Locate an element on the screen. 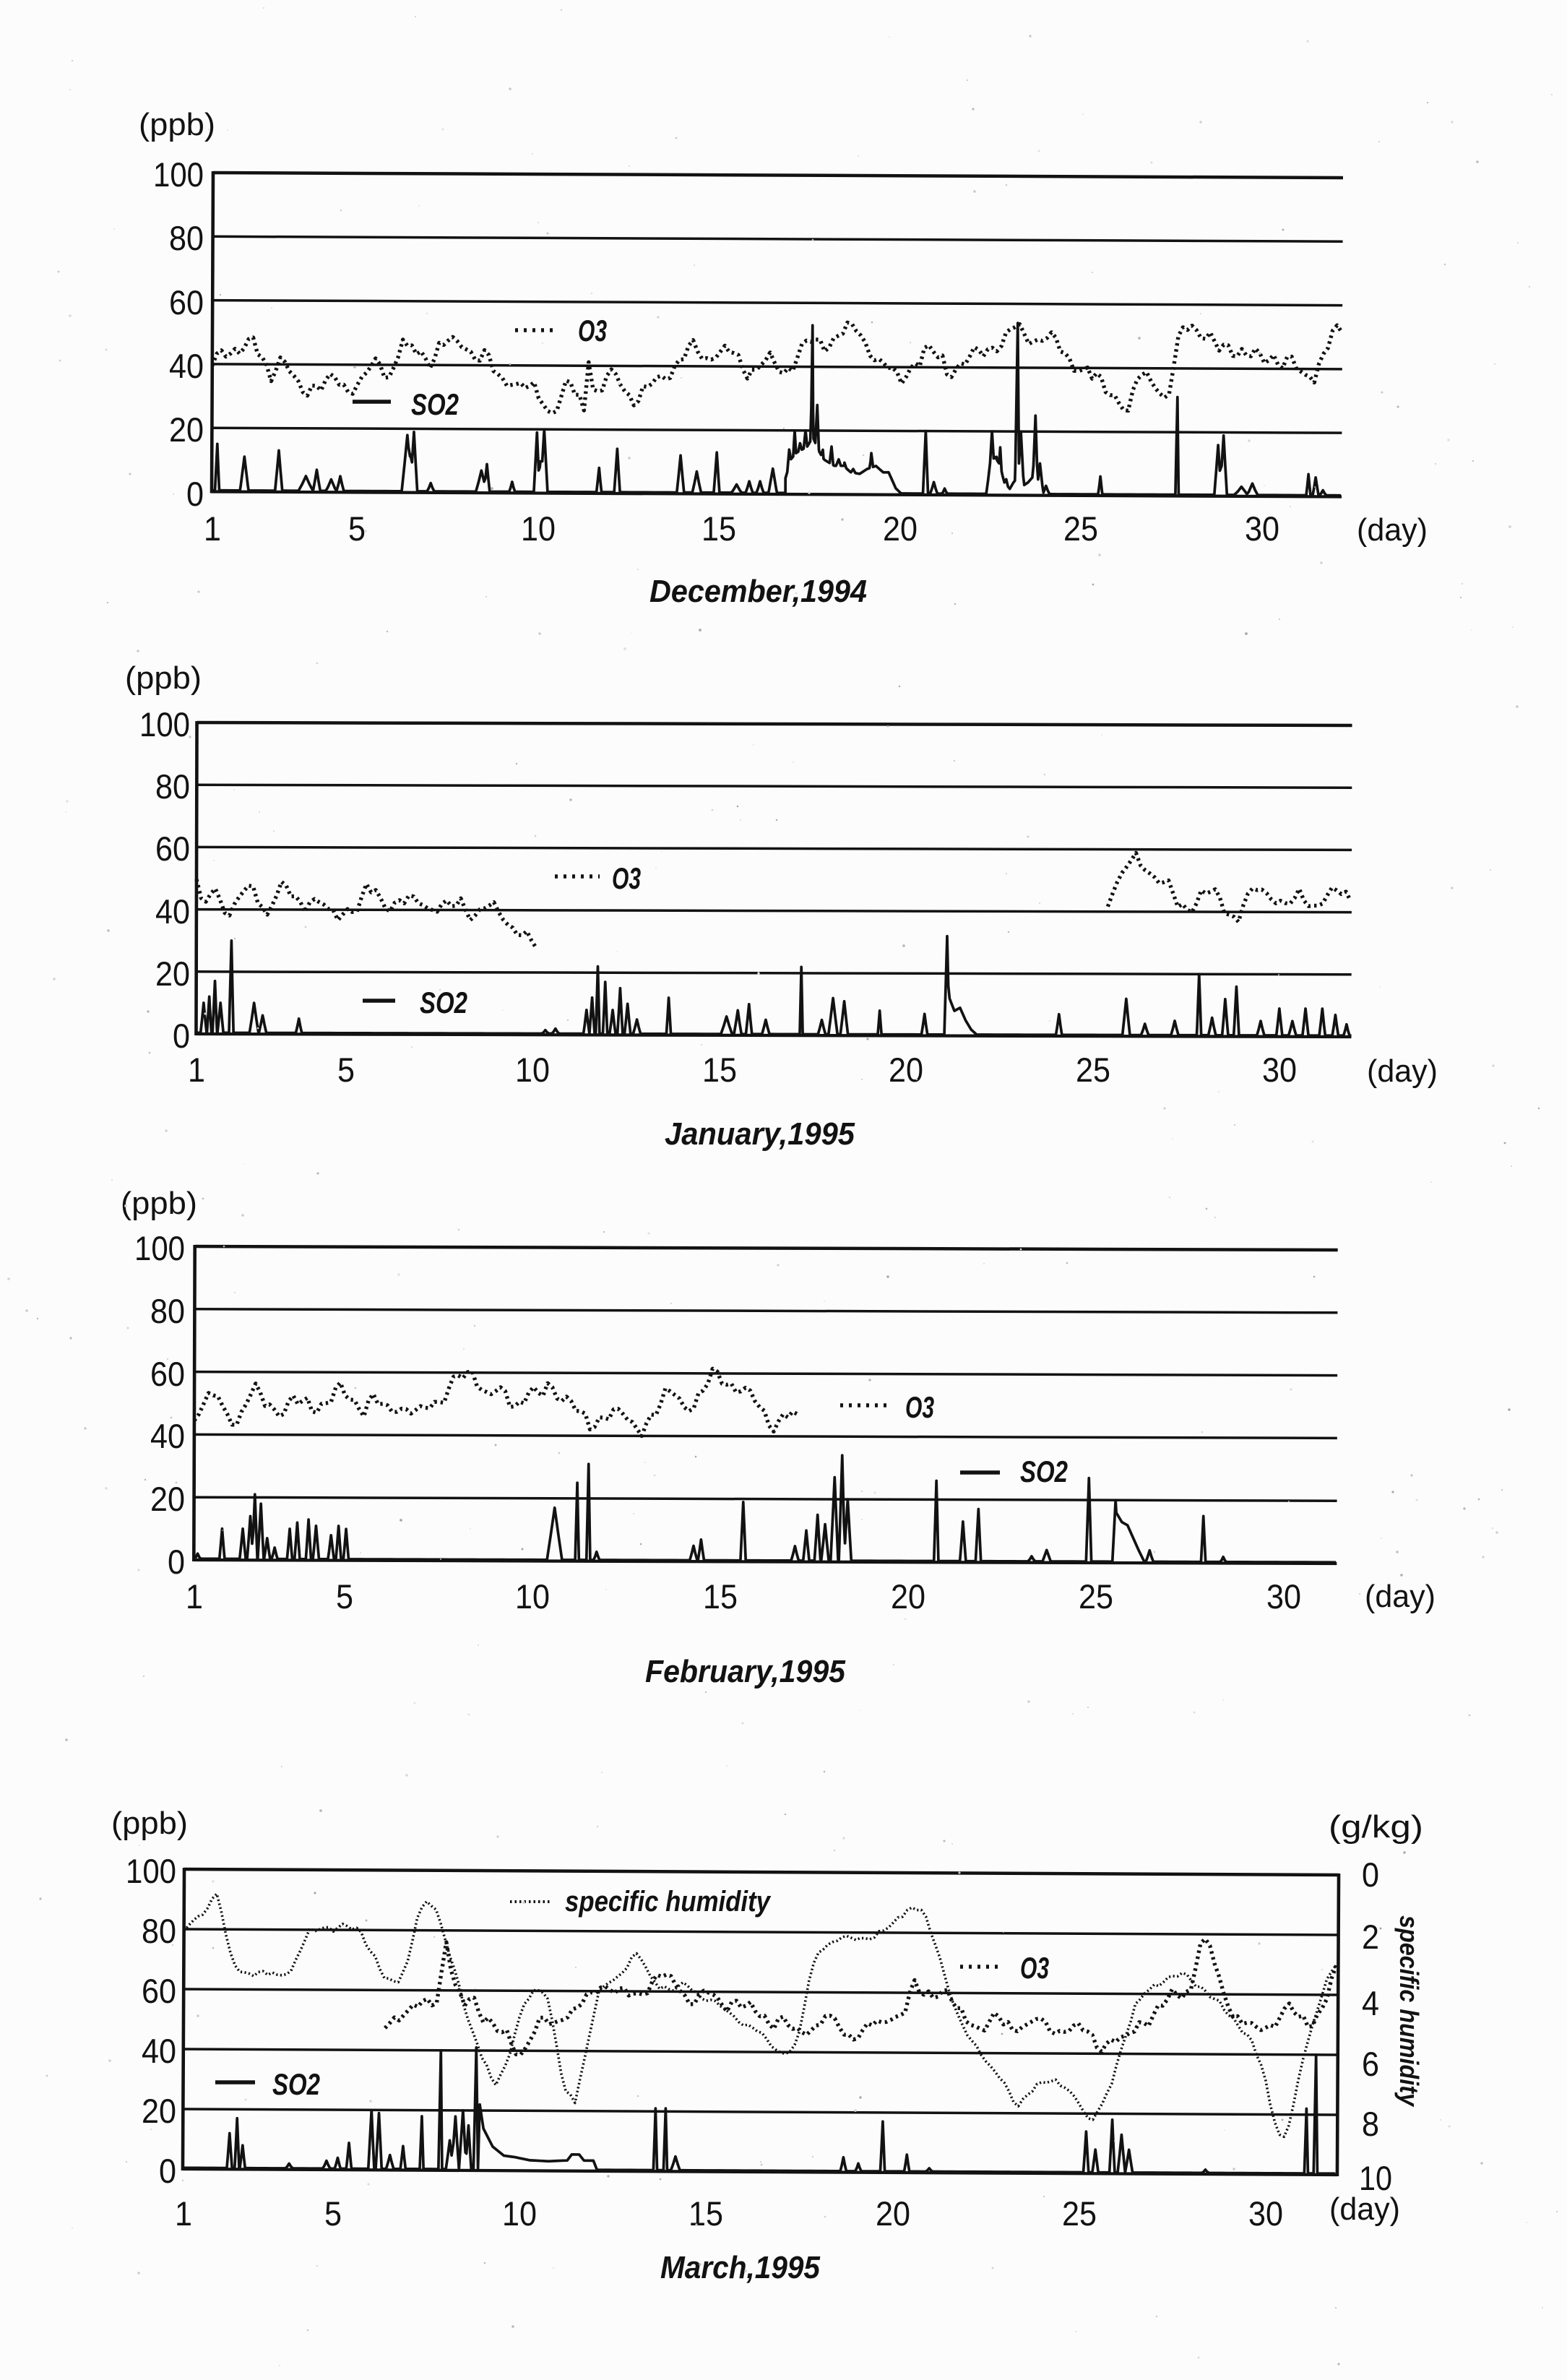 Image resolution: width=1567 pixels, height=2380 pixels. svg-text: 4 is located at coordinates (1370, 2003).